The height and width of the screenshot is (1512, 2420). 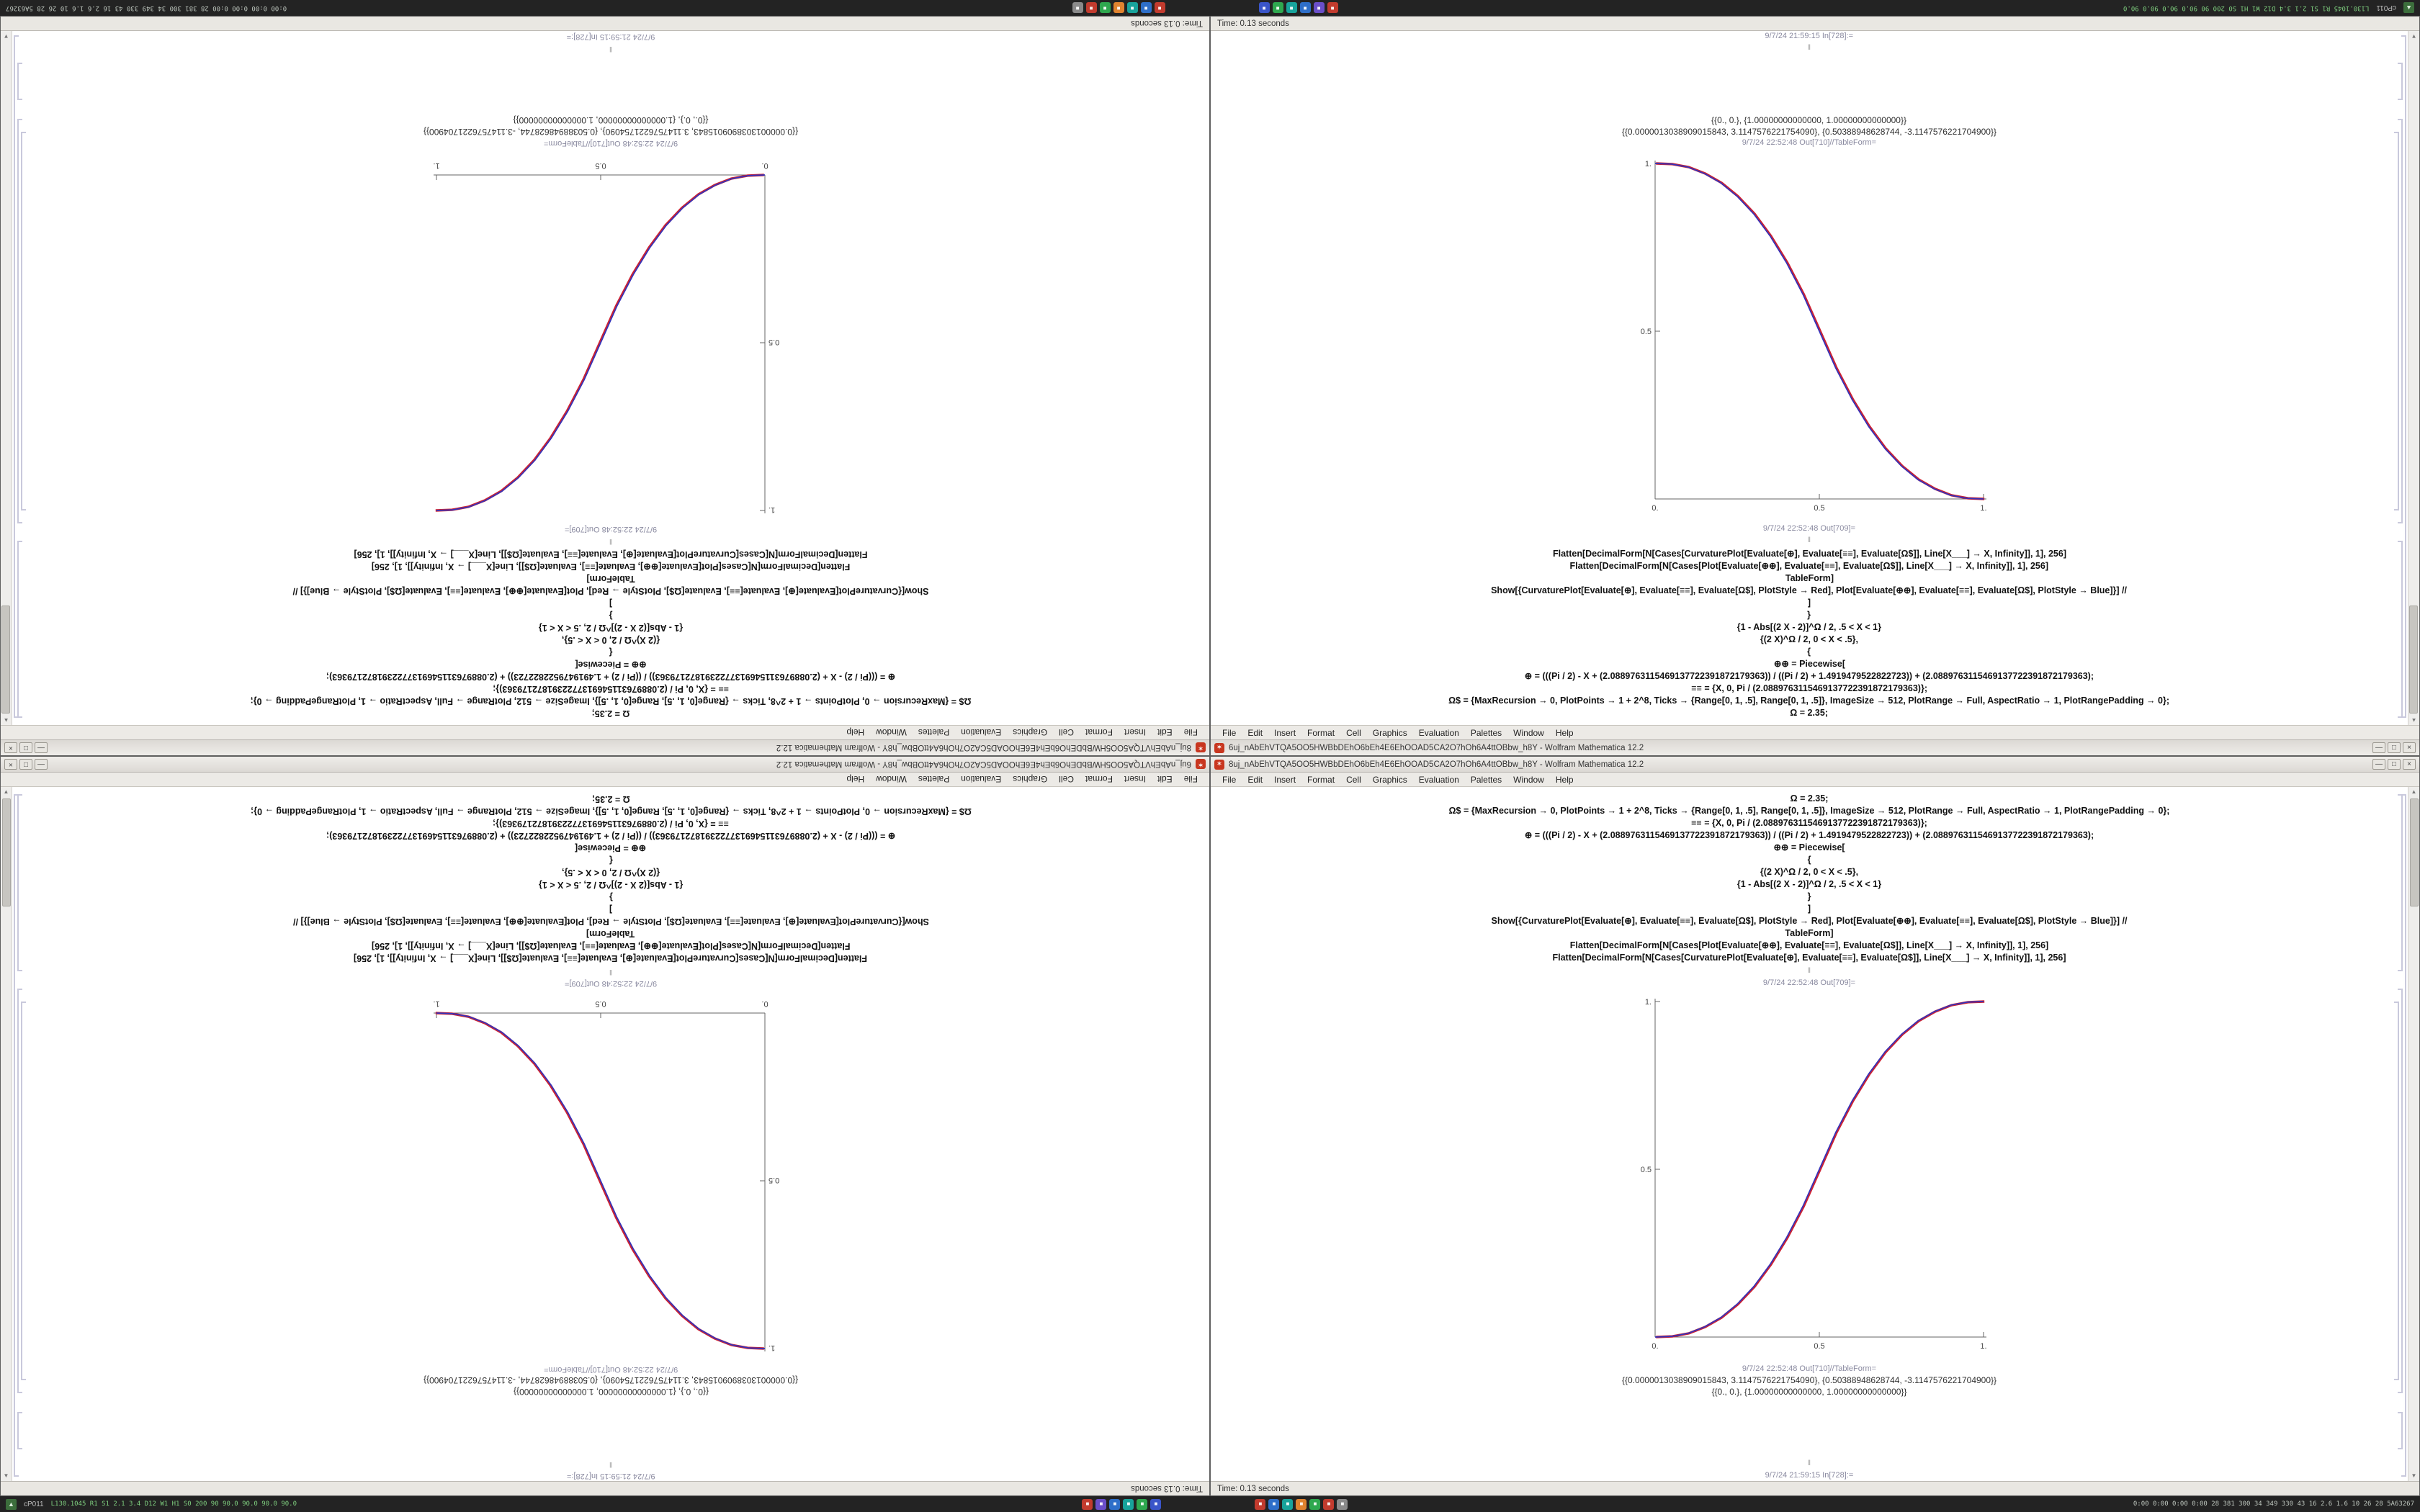 What do you see at coordinates (1277, 8) in the screenshot?
I see `tray-app-green-icon: ■` at bounding box center [1277, 8].